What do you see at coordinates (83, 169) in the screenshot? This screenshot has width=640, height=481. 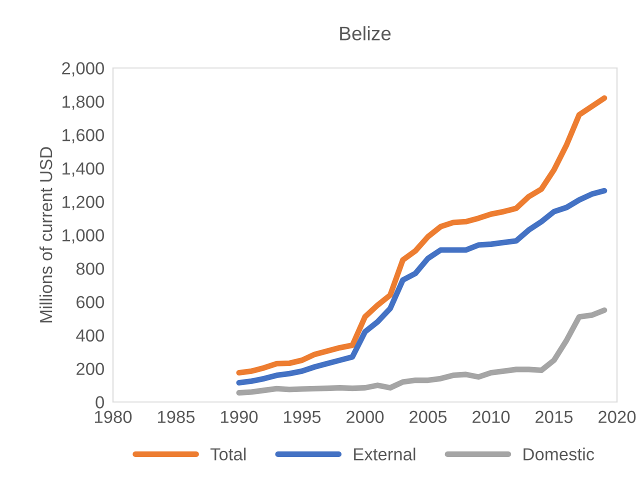 I see `y-tick-label: 1,400` at bounding box center [83, 169].